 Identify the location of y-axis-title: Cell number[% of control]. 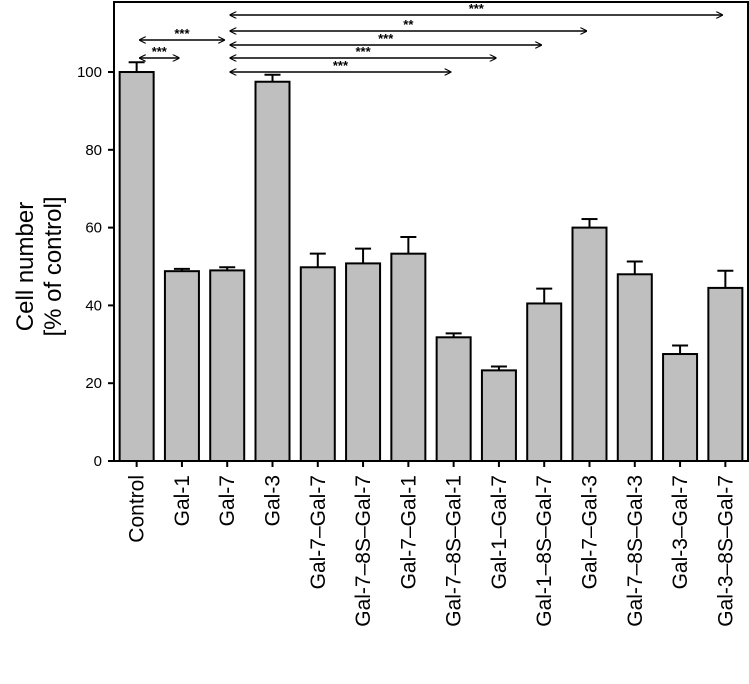
(39, 266).